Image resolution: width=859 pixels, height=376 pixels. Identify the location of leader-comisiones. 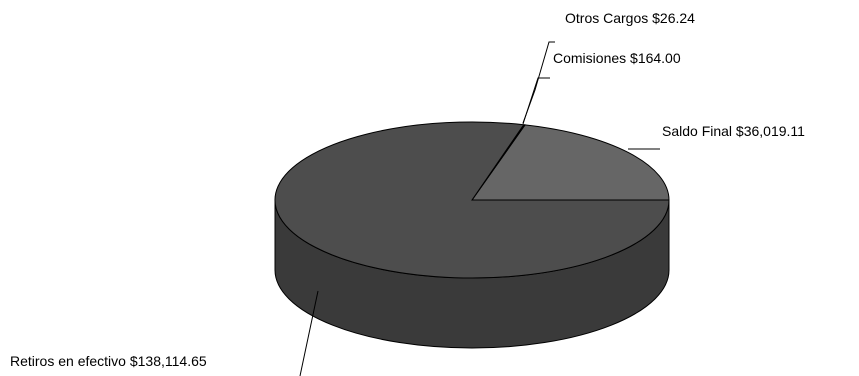
(536, 101).